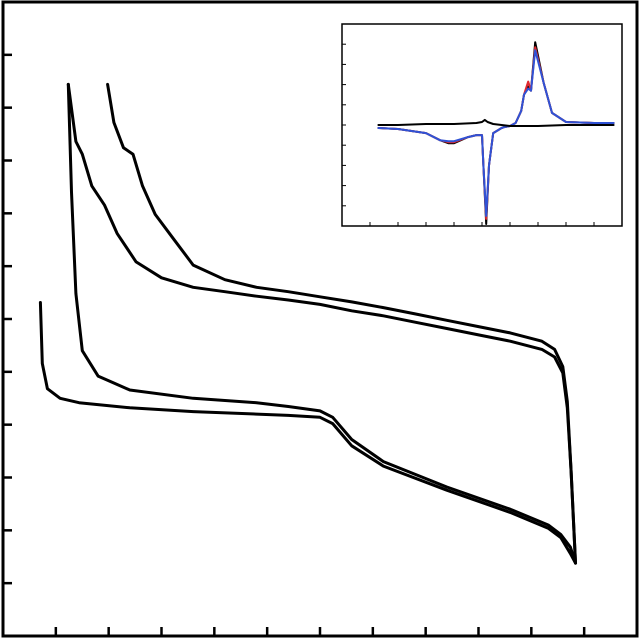 This screenshot has height=640, width=640. I want to click on inset-plot, so click(482, 125).